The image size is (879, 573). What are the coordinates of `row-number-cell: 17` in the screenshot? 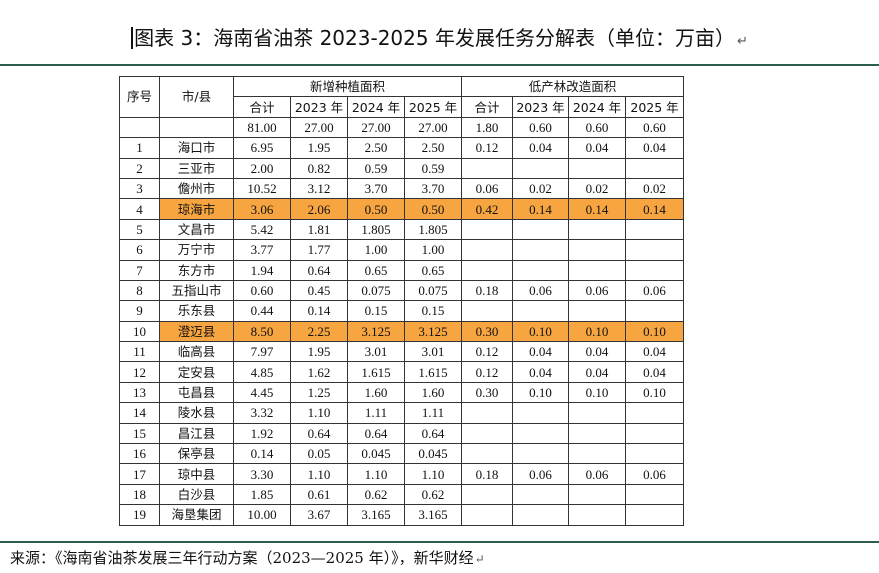 It's located at (139, 474).